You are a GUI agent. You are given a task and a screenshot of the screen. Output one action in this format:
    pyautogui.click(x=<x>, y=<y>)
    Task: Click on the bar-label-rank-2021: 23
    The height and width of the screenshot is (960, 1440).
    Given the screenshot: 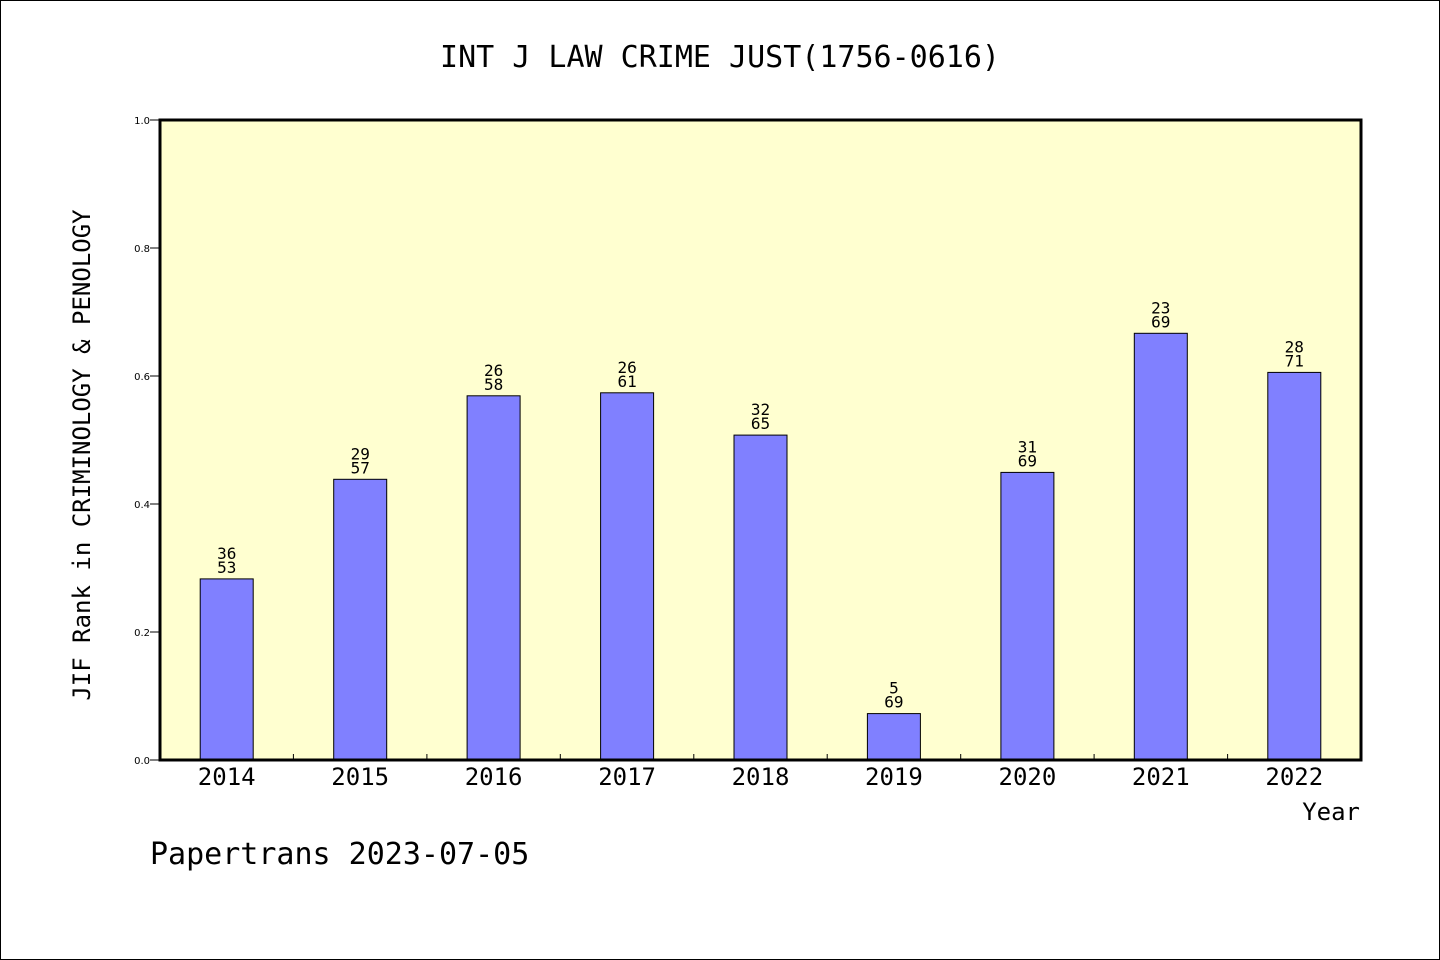 What is the action you would take?
    pyautogui.click(x=1160, y=307)
    